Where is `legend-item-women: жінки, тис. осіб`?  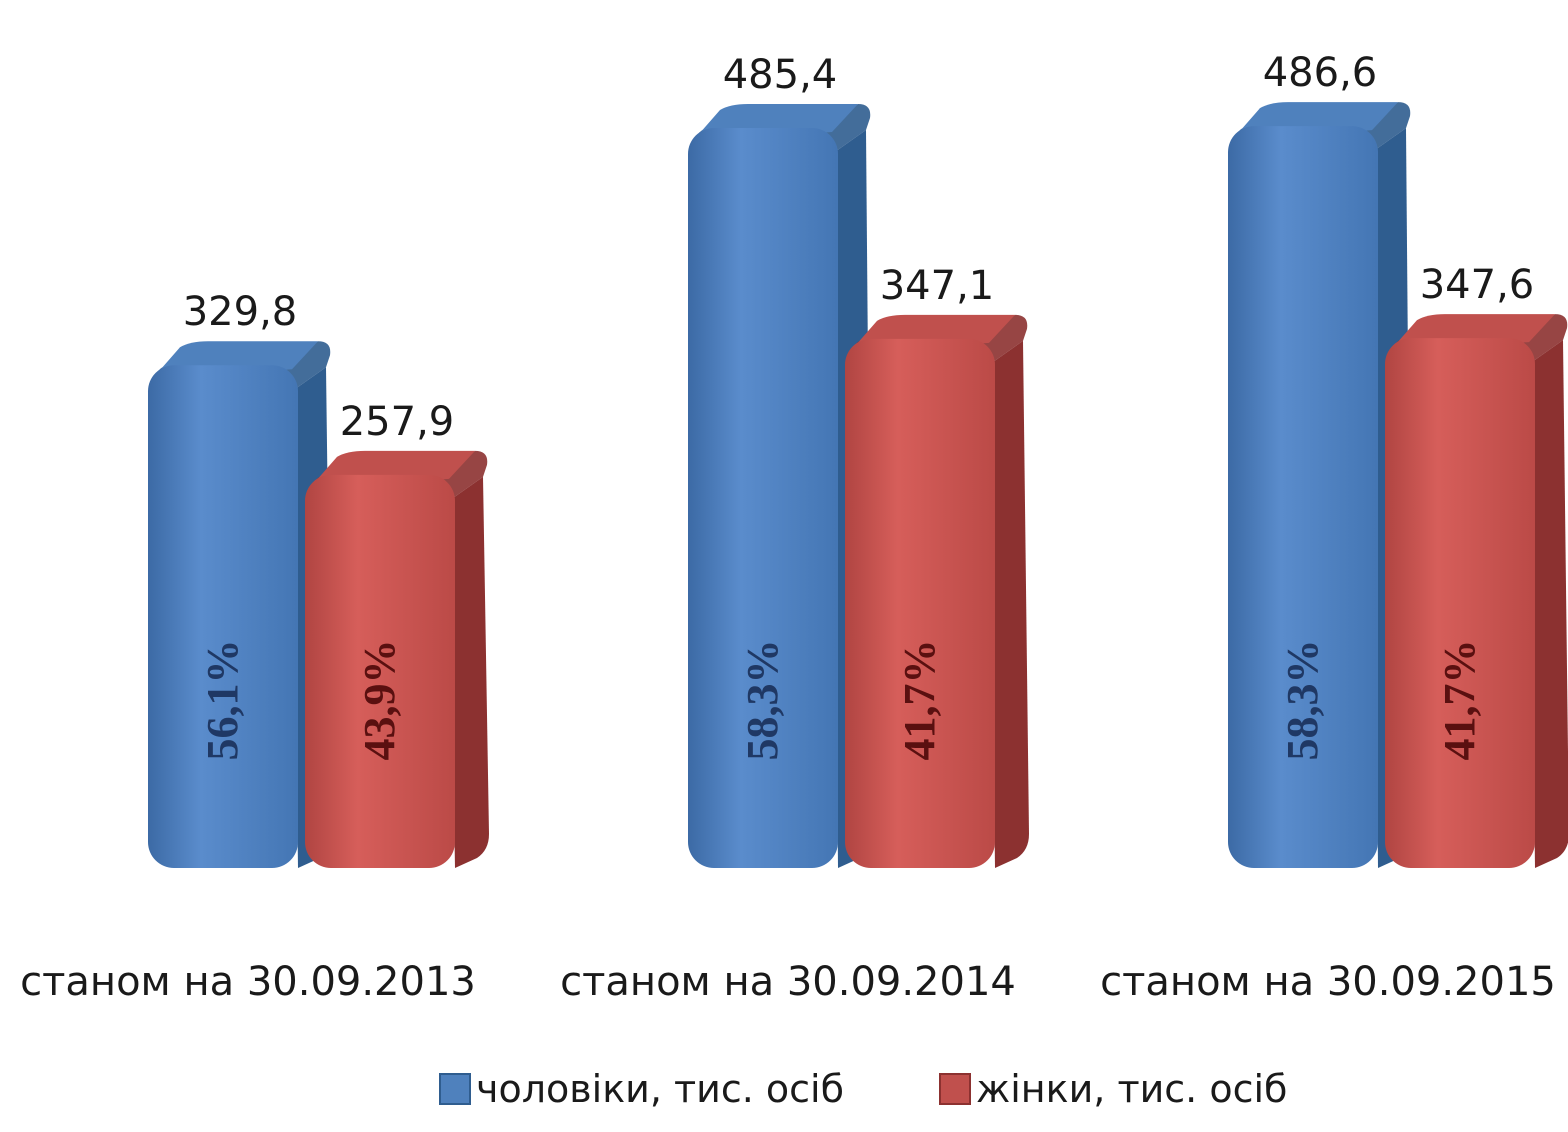
legend-item-women: жінки, тис. осіб is located at coordinates (1113, 1089).